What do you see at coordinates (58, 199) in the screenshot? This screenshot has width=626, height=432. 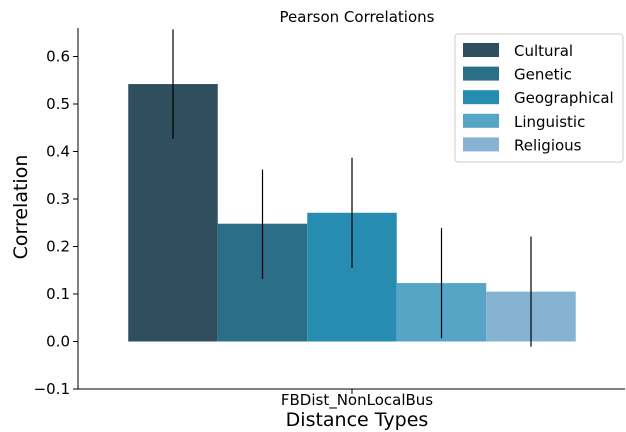 I see `y-tick-label: 0.3` at bounding box center [58, 199].